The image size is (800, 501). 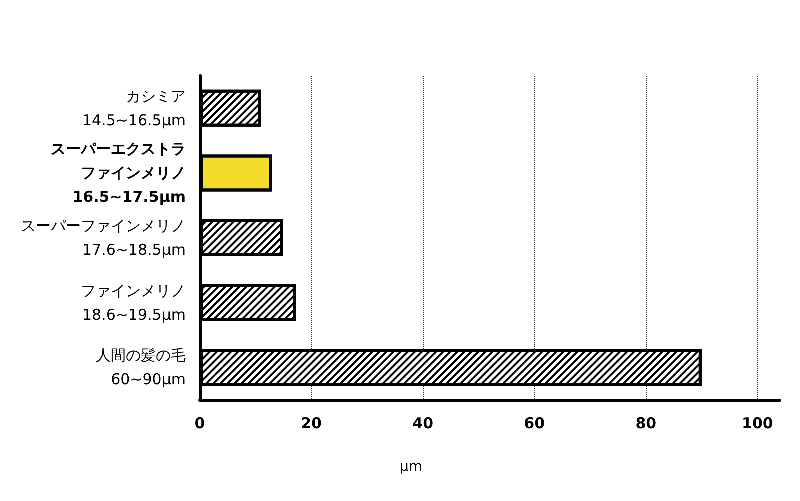 I want to click on x-axis-title: µm, so click(x=411, y=467).